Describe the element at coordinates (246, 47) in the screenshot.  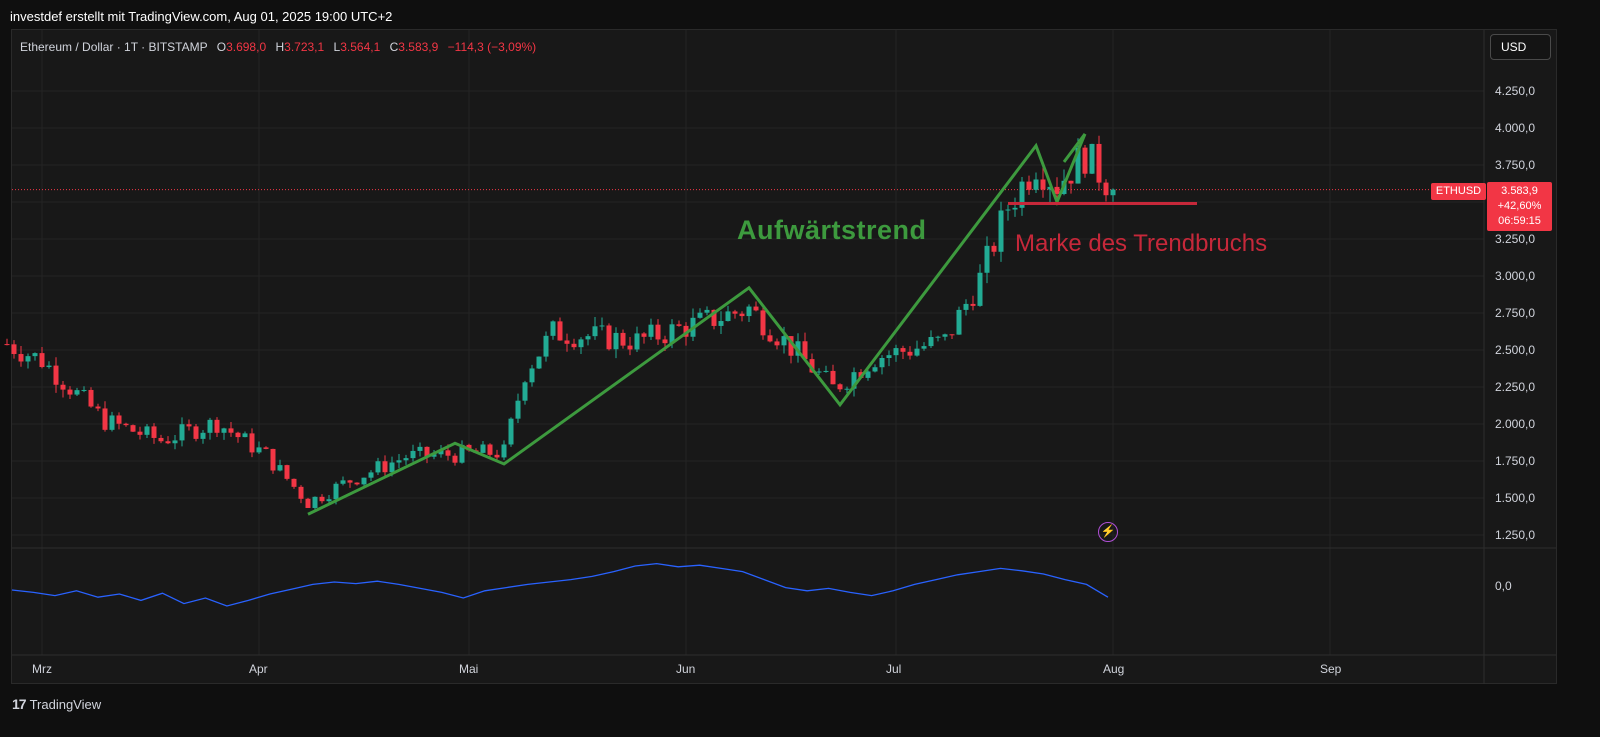
I see `open-value: 3.698,0` at that location.